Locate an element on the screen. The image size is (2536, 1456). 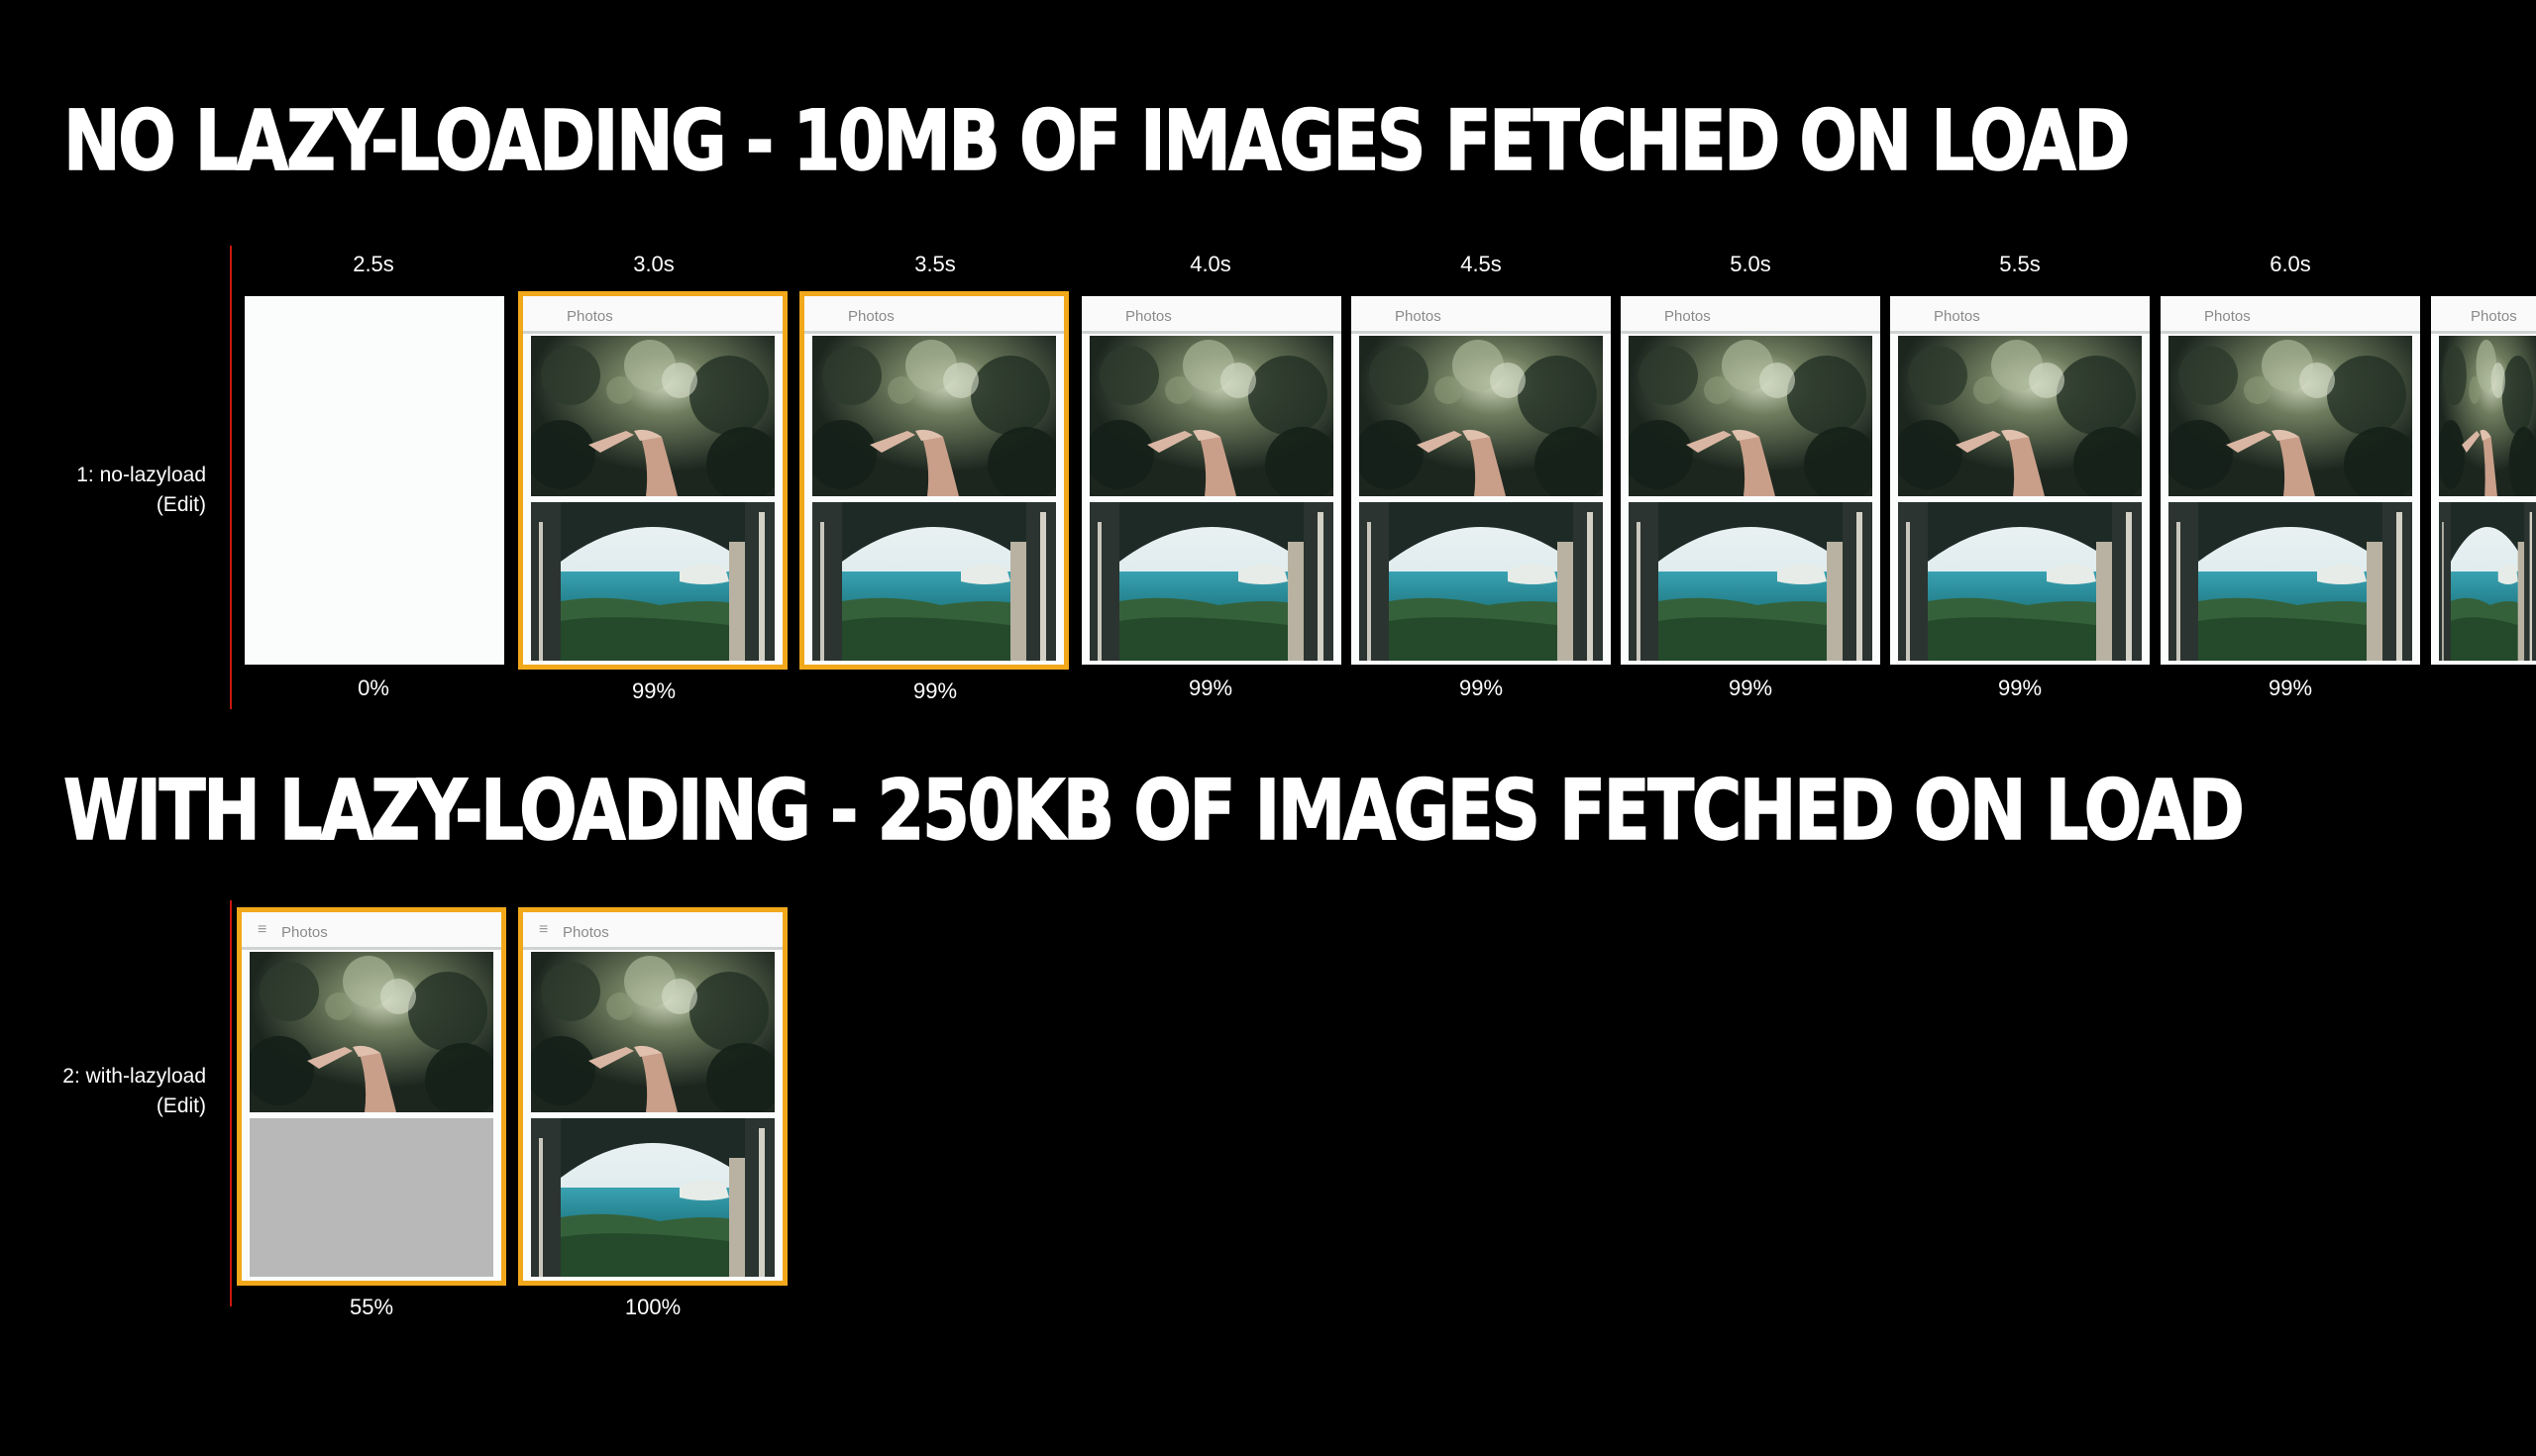
timestamp: 3.5s is located at coordinates (935, 264).